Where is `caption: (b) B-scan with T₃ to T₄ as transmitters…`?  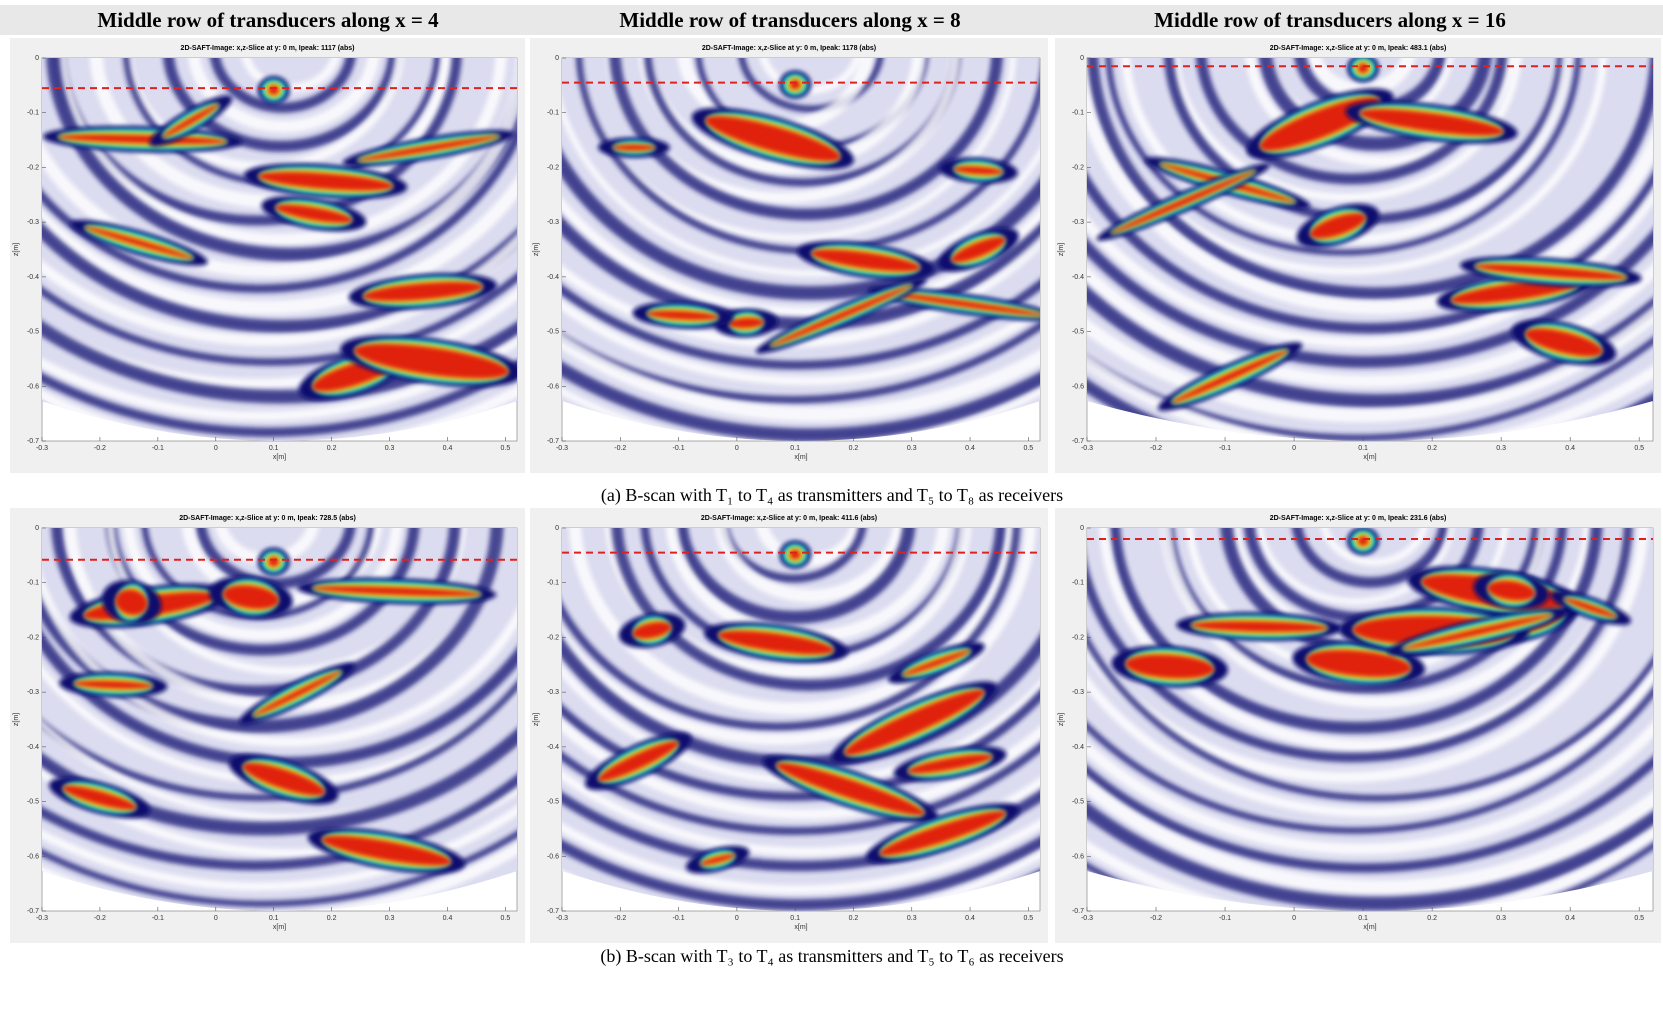
caption: (b) B-scan with T₃ to T₄ as transmitters… is located at coordinates (831, 956).